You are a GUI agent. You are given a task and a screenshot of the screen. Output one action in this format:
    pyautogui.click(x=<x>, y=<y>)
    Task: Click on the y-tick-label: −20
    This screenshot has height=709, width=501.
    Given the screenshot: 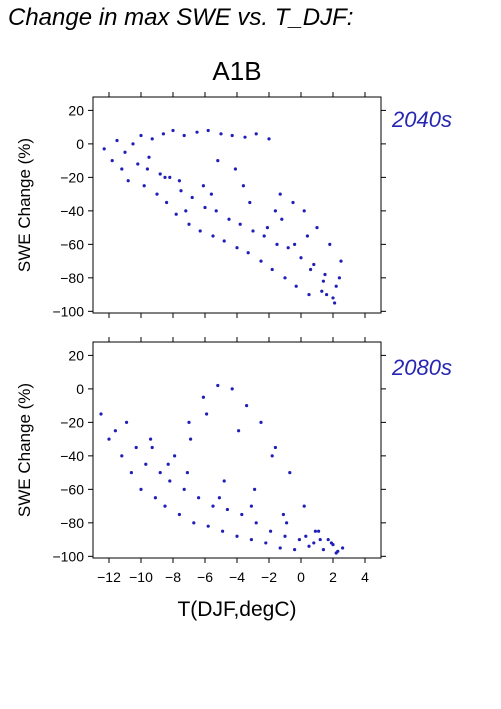 What is the action you would take?
    pyautogui.click(x=72, y=422)
    